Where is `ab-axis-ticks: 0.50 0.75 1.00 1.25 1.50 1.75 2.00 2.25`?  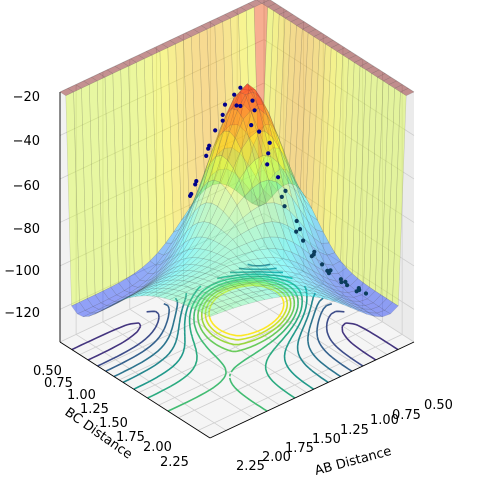 ab-axis-ticks: 0.50 0.75 1.00 1.25 1.50 1.75 2.00 2.25 is located at coordinates (344, 436).